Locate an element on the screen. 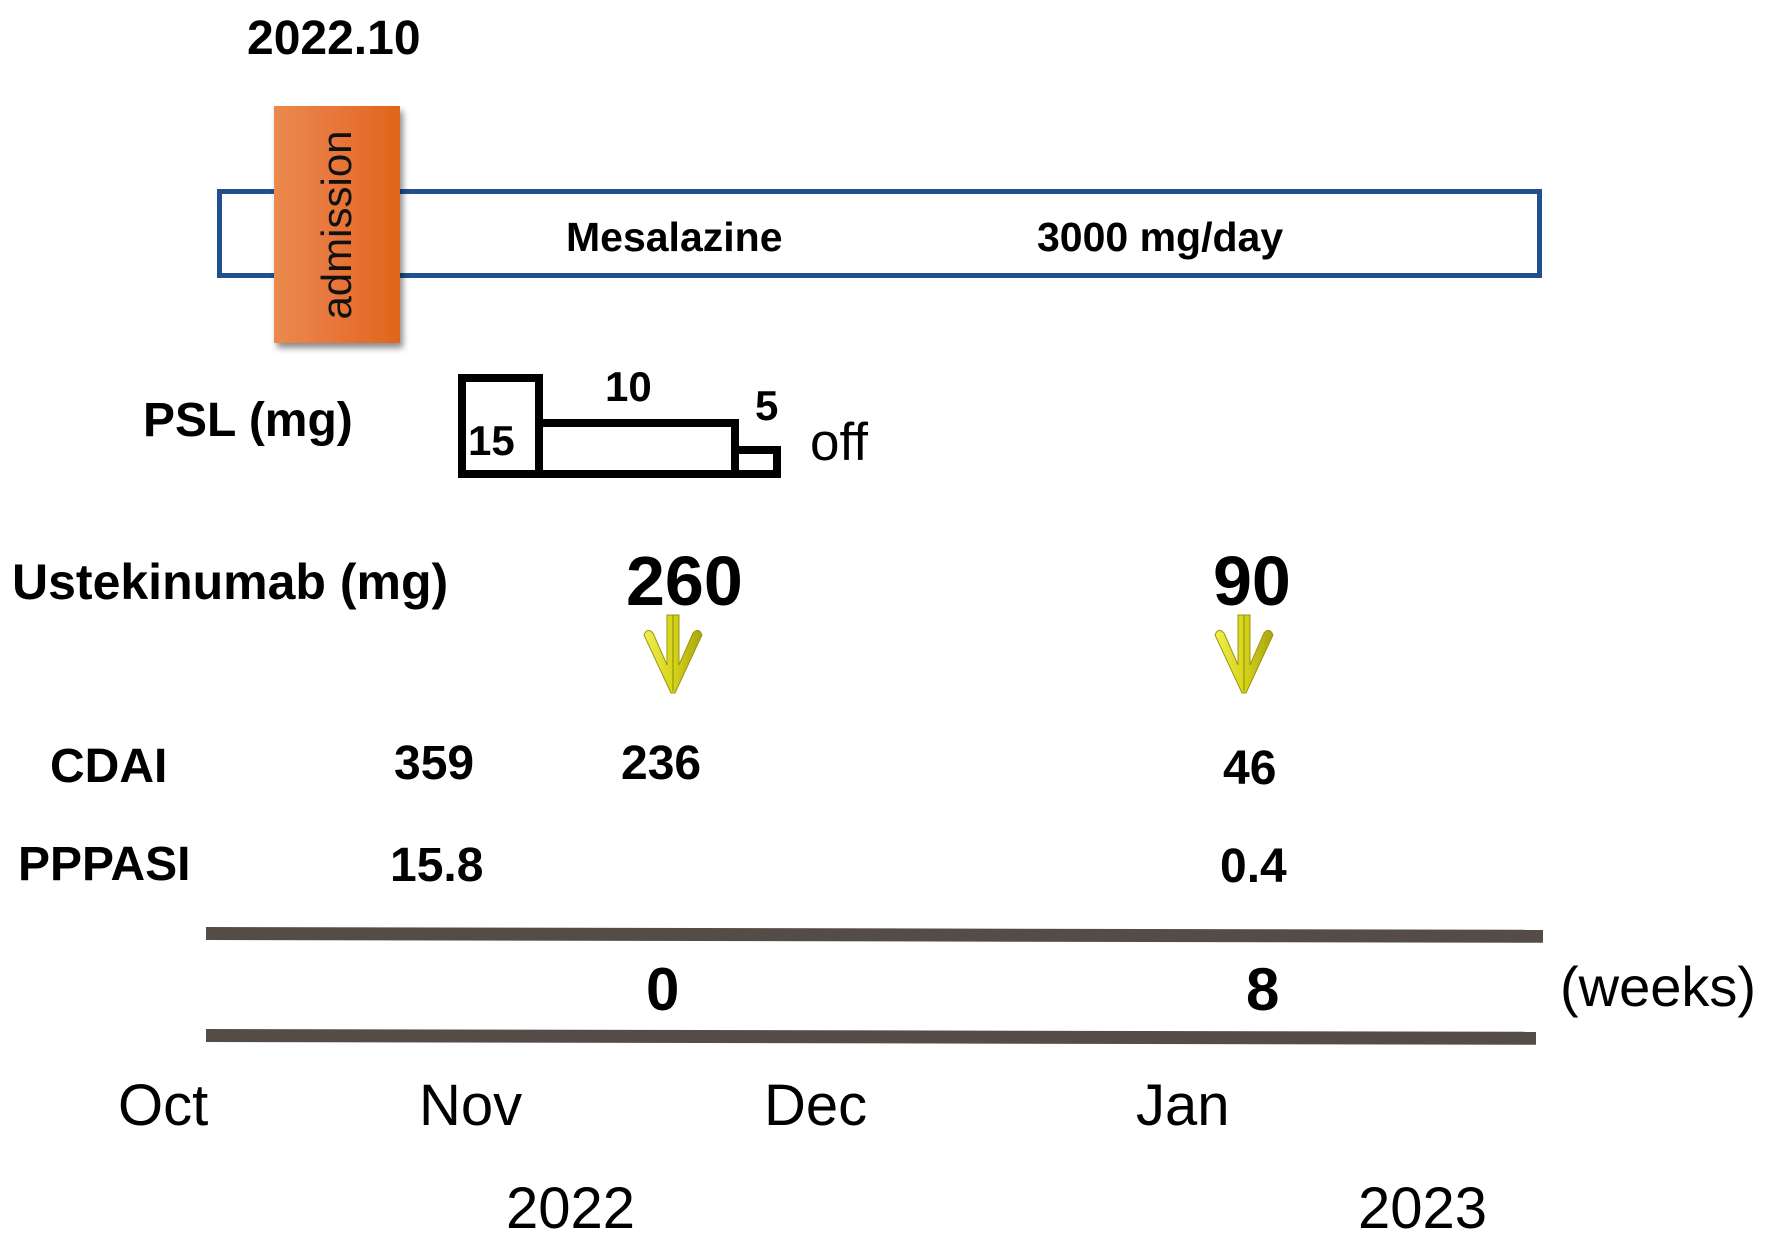  month-label: Dec is located at coordinates (816, 1105).